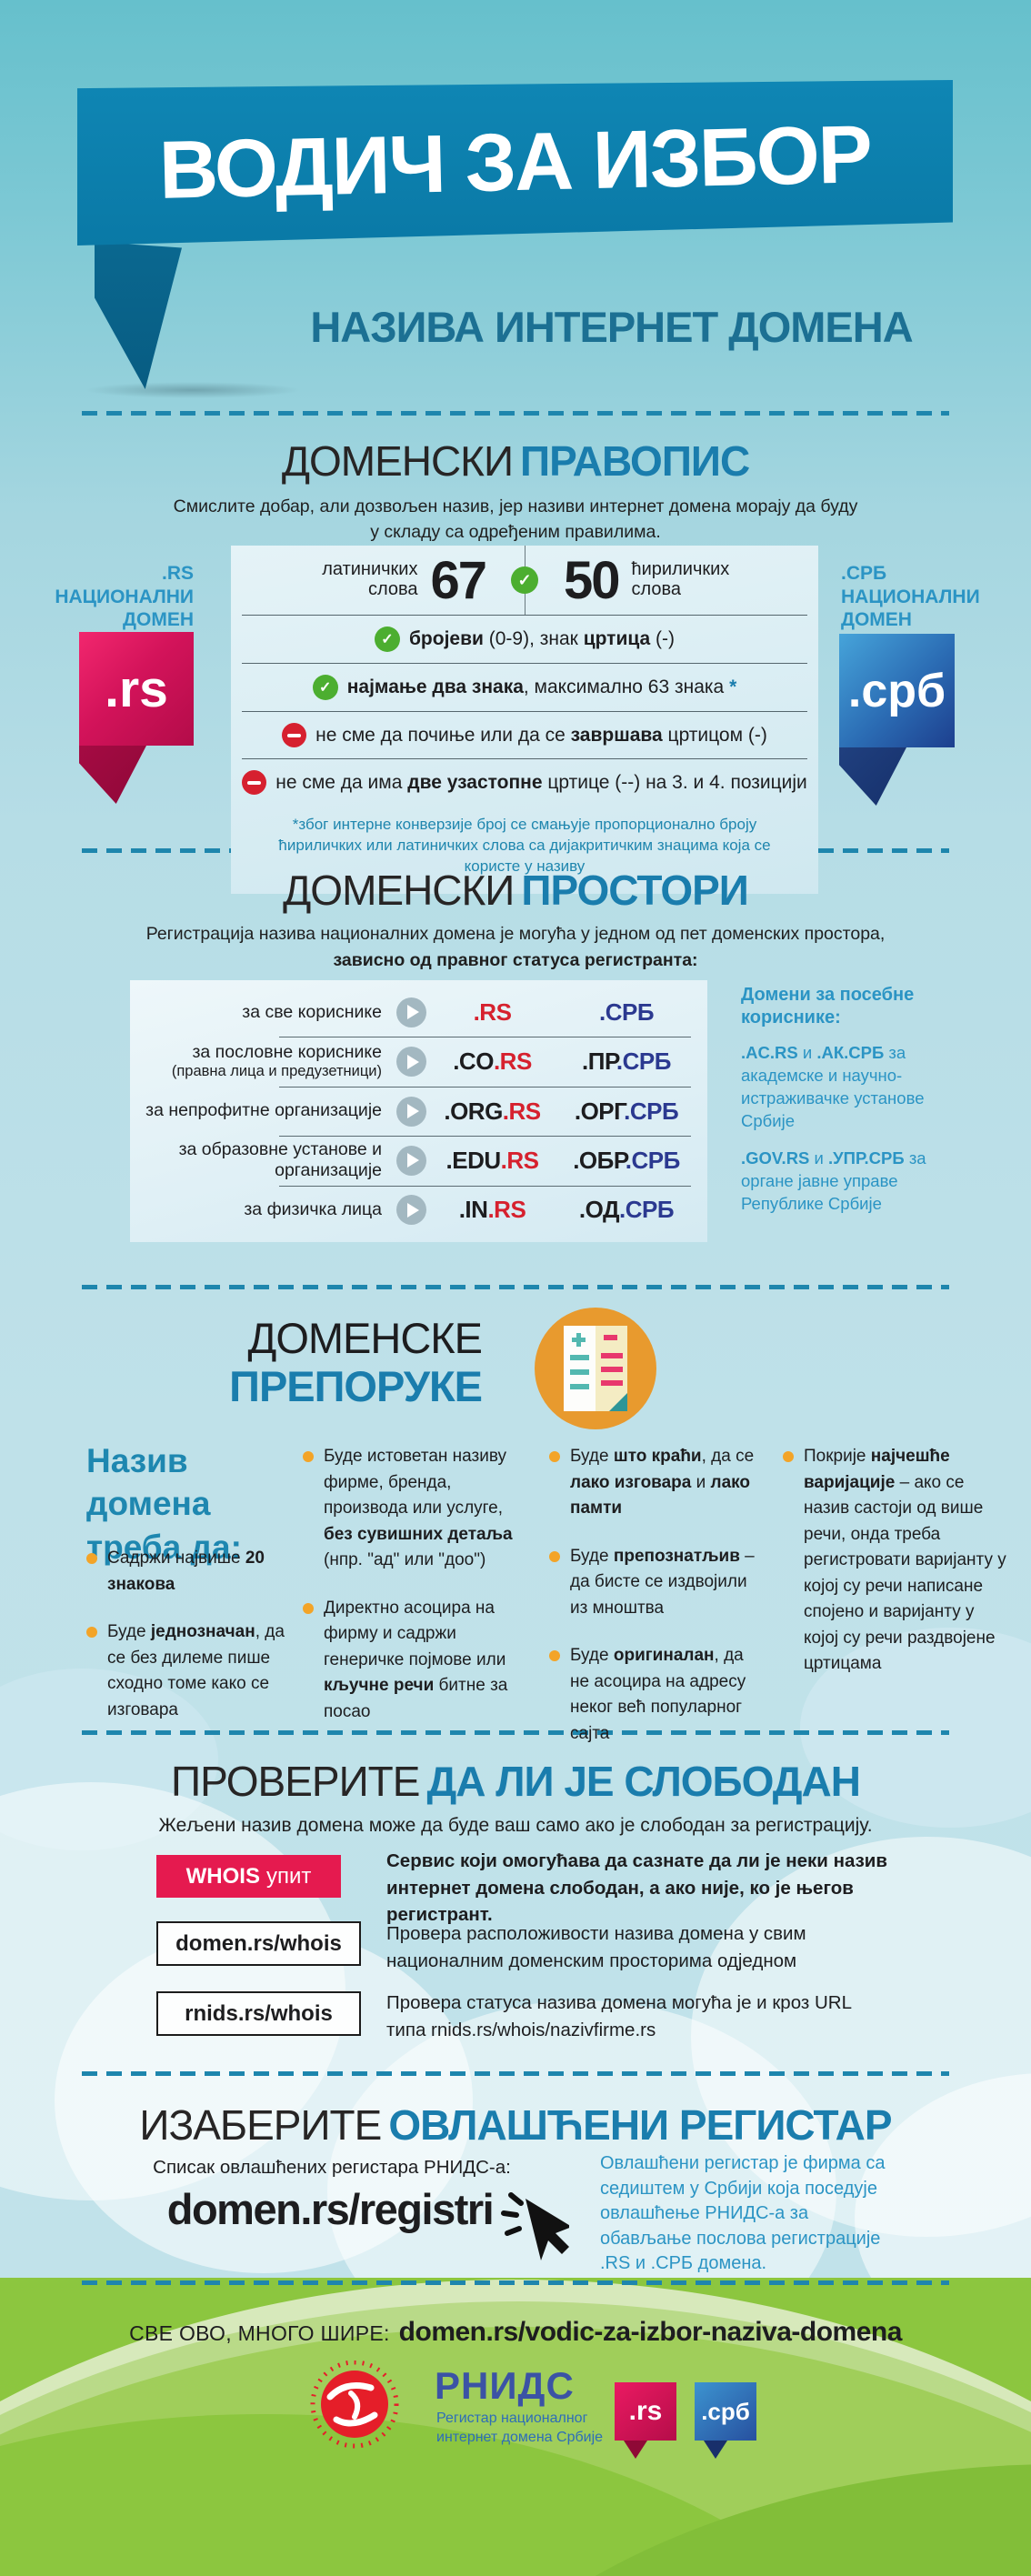  What do you see at coordinates (193, 1572) in the screenshot?
I see `list-item: Садржи највише 20 знакова` at bounding box center [193, 1572].